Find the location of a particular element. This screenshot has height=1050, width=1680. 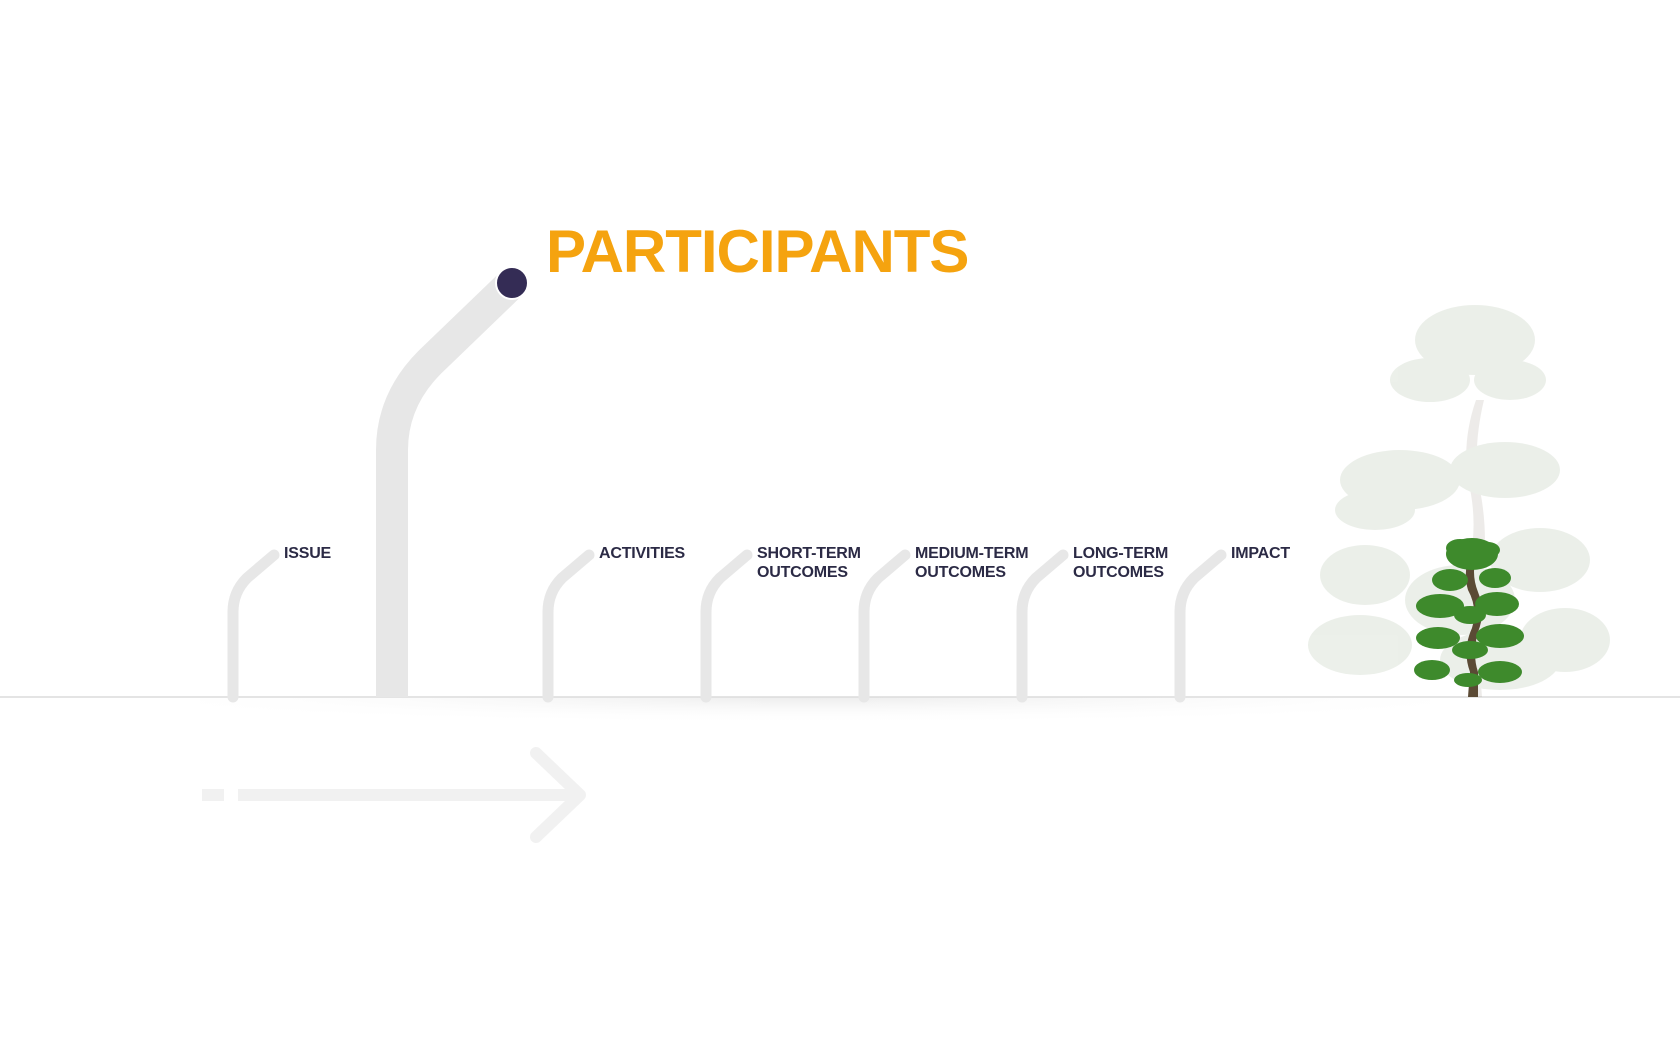

arrow-right-icon is located at coordinates (394, 795).